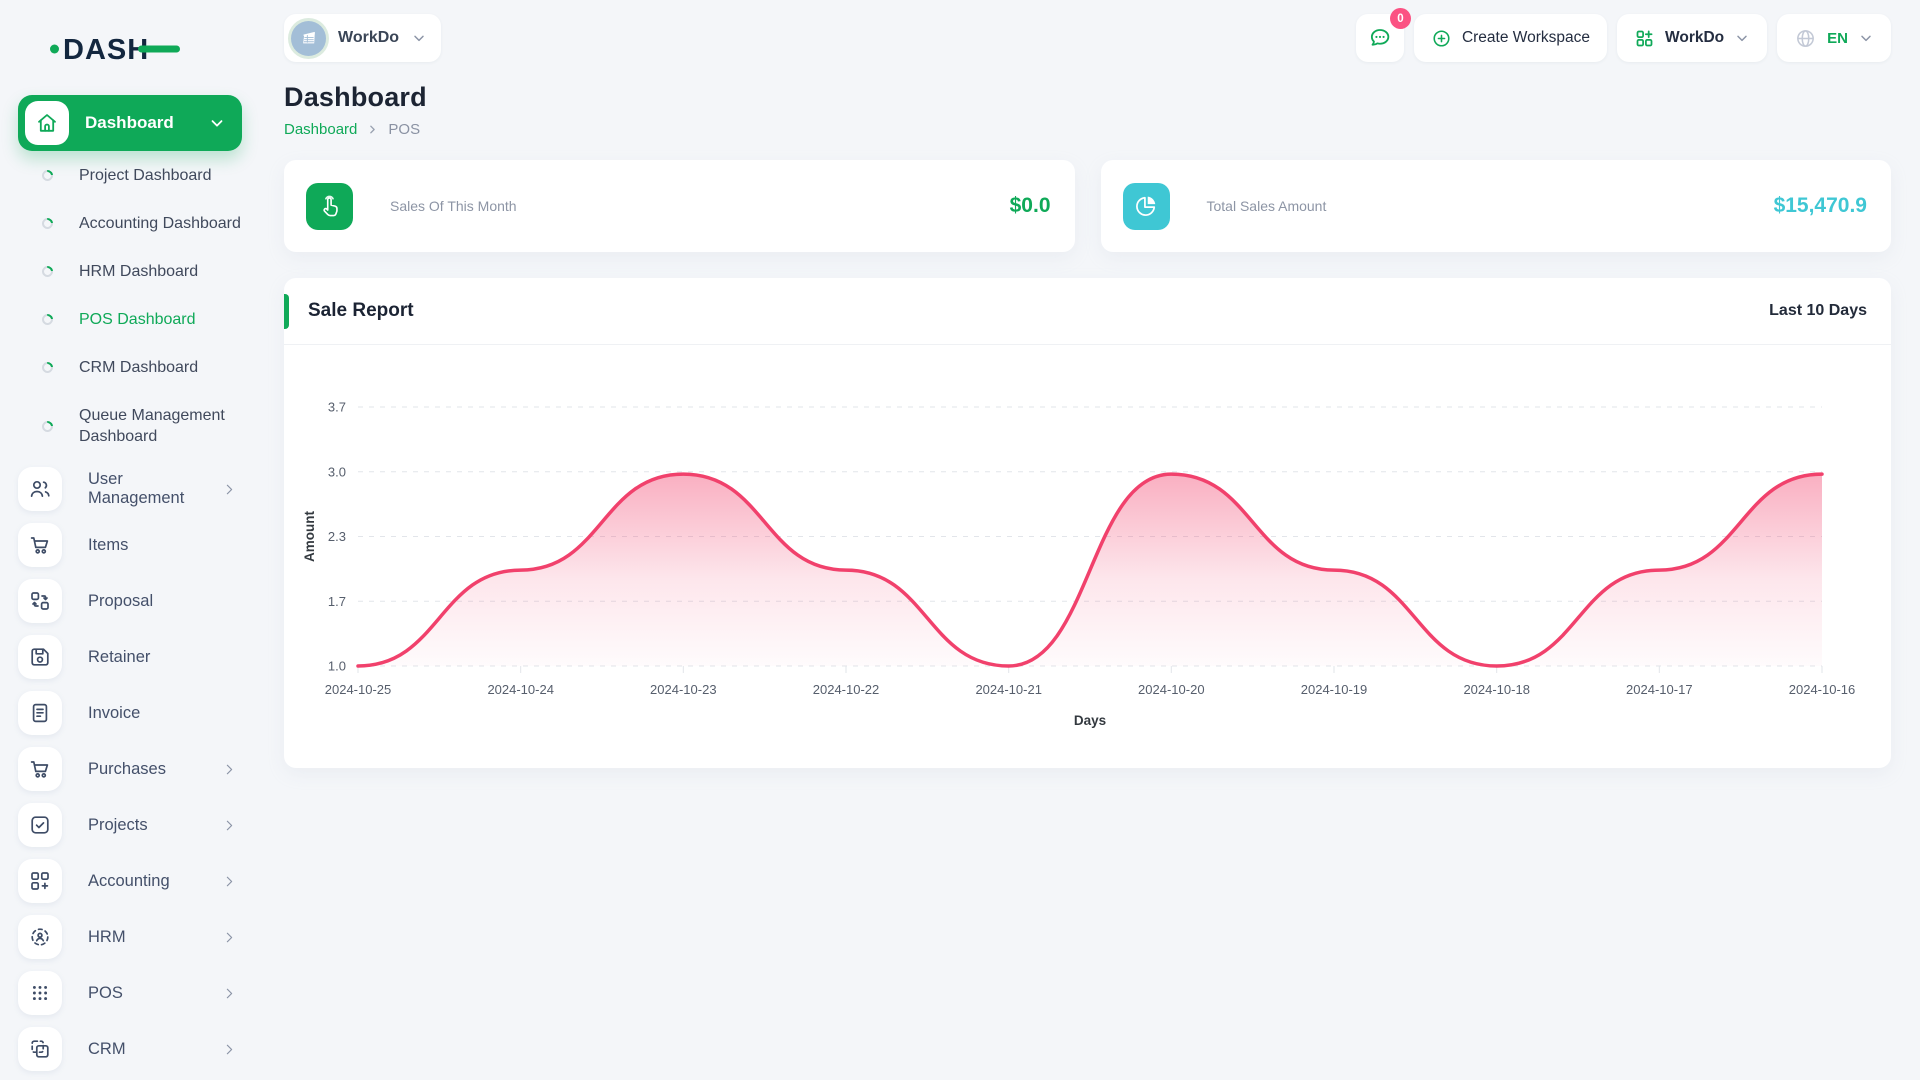 This screenshot has height=1080, width=1920. What do you see at coordinates (308, 38) in the screenshot?
I see `workspace-avatar` at bounding box center [308, 38].